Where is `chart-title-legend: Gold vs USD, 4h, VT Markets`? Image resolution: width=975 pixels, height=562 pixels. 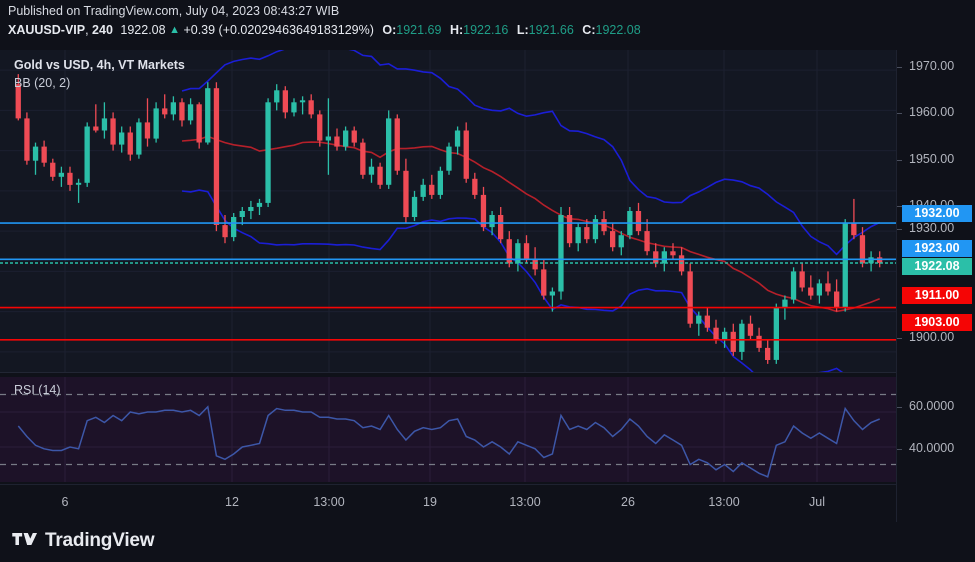 chart-title-legend: Gold vs USD, 4h, VT Markets is located at coordinates (99, 65).